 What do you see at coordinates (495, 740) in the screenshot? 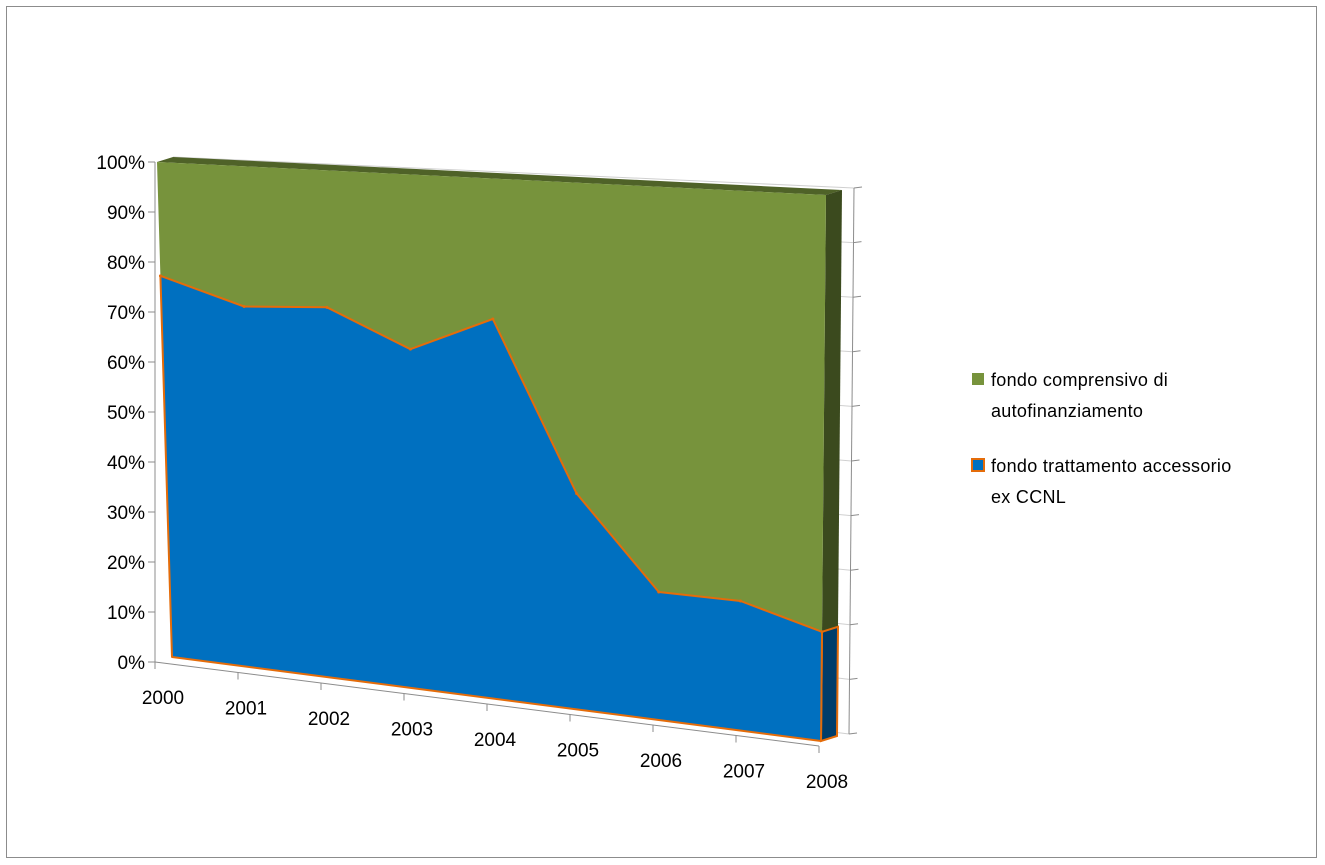
I see `x-tick-label: 2004` at bounding box center [495, 740].